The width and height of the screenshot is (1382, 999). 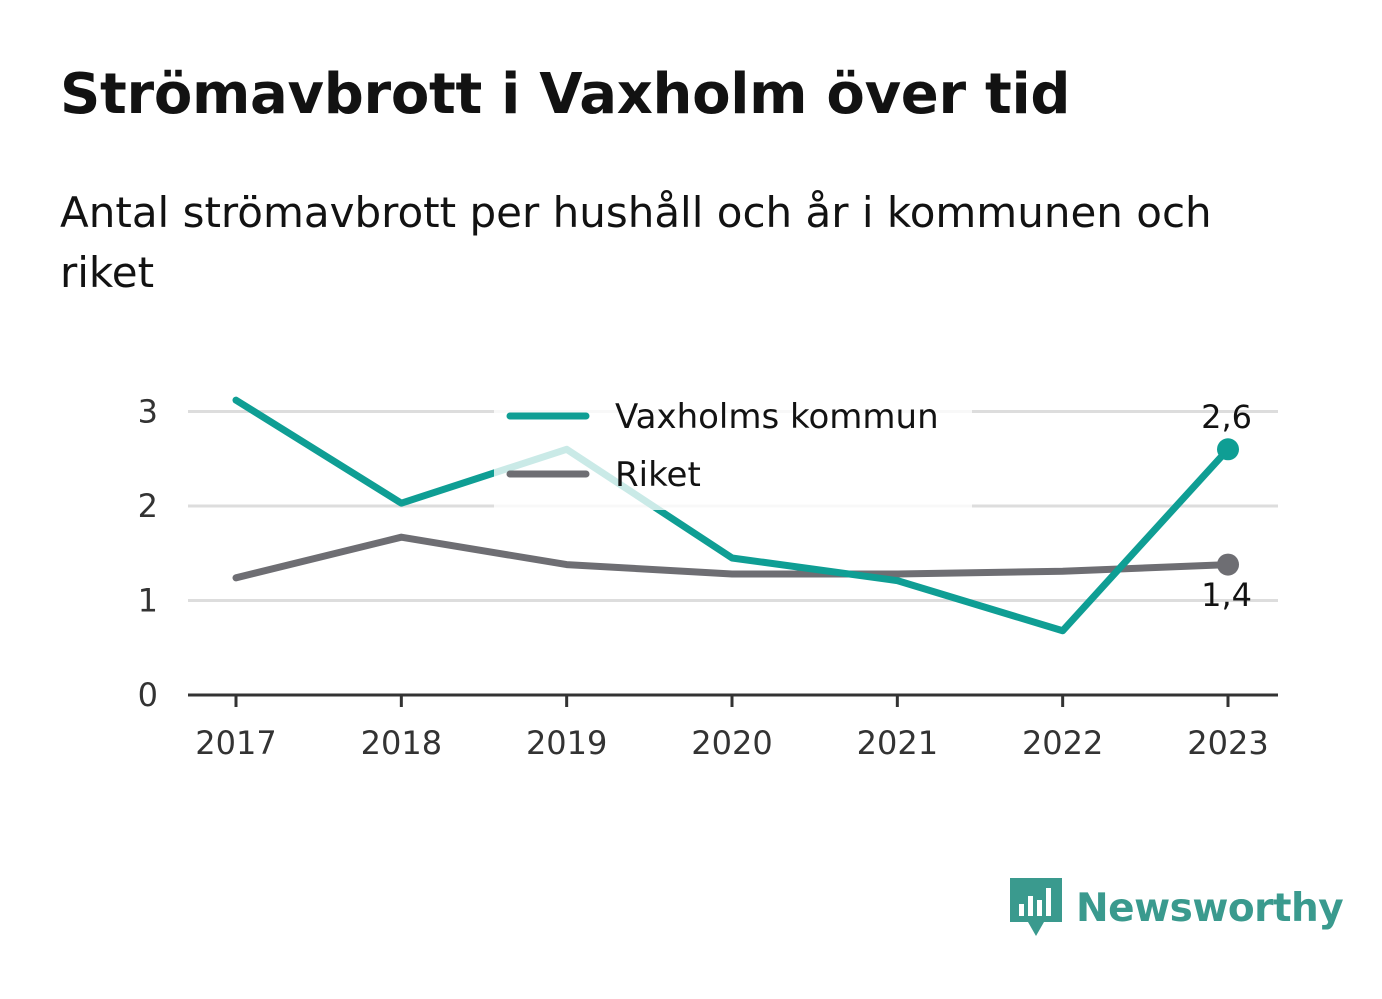 I want to click on x-tick-label: 2022, so click(x=1062, y=743).